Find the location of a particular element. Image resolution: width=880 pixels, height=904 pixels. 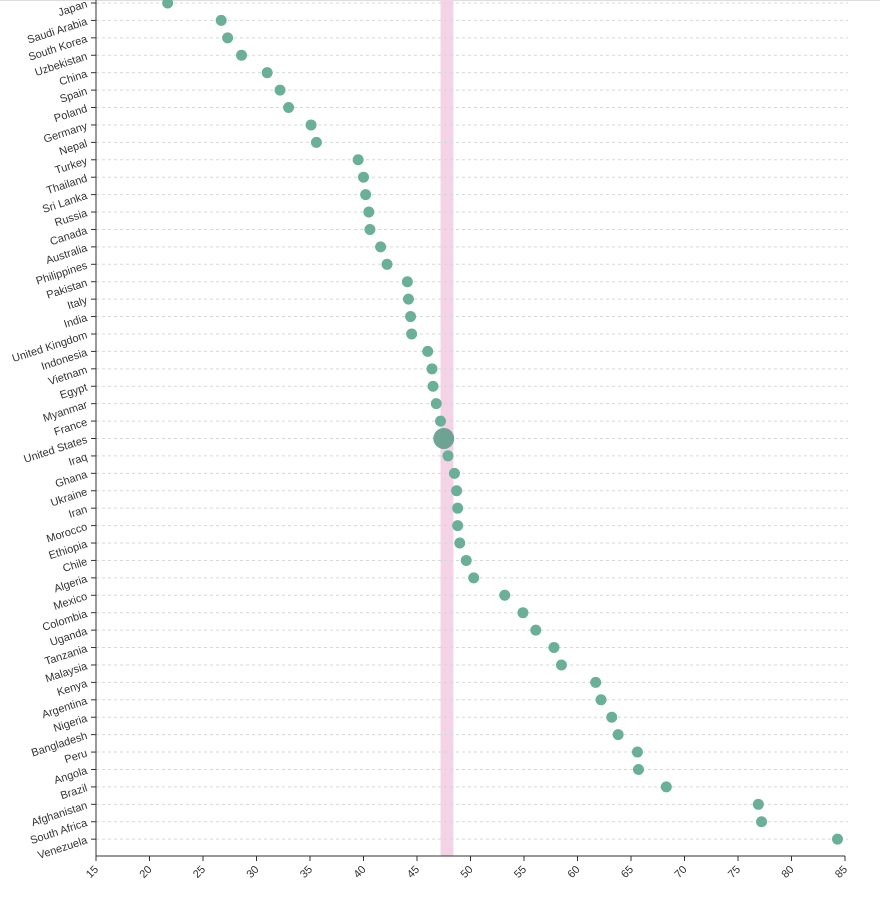

highlight-band-layer is located at coordinates (447, 428).